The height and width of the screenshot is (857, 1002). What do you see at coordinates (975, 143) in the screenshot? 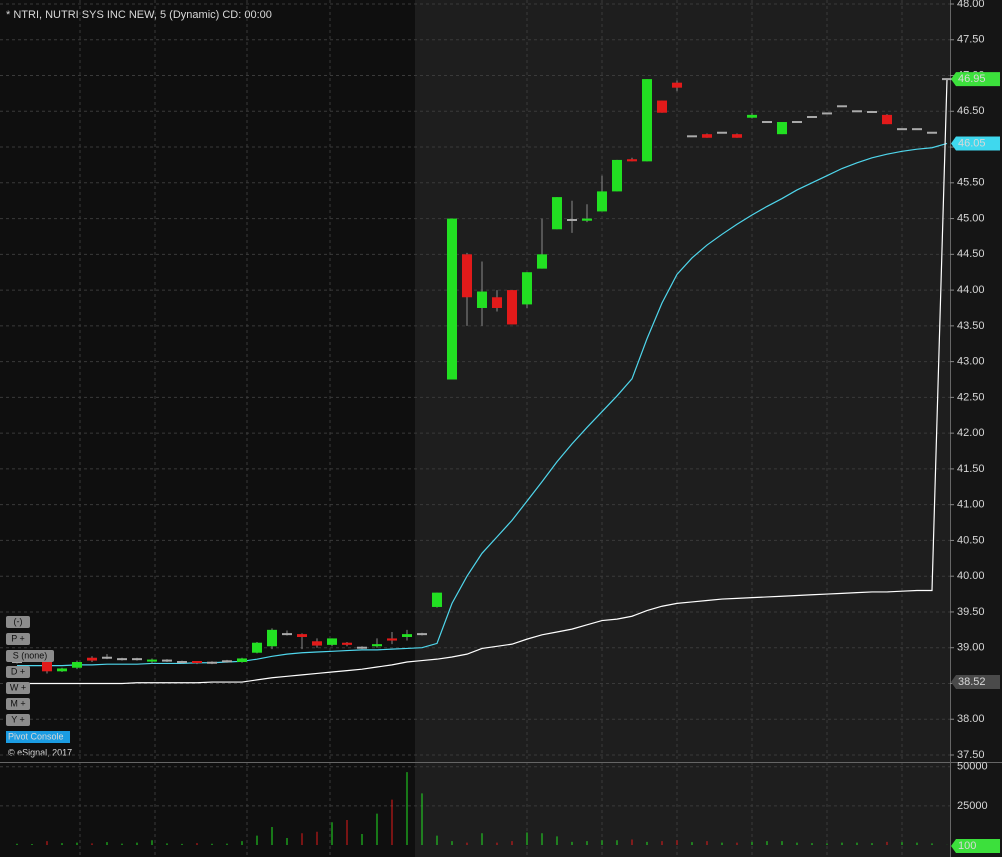
I see `price-marker: 46.05` at bounding box center [975, 143].